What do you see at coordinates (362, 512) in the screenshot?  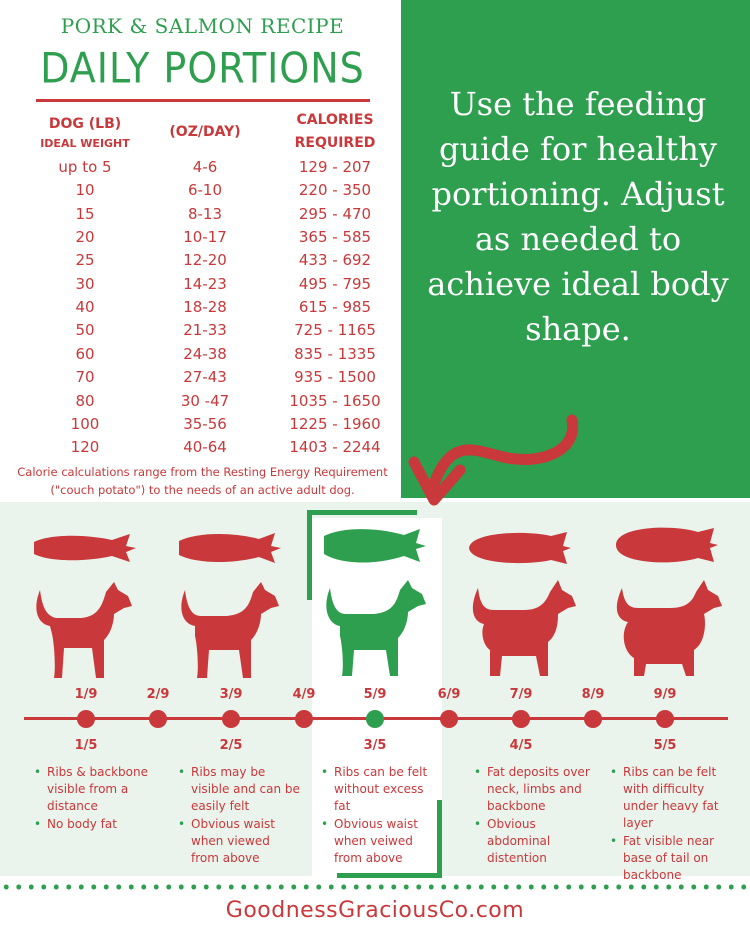 I see `bracket-top` at bounding box center [362, 512].